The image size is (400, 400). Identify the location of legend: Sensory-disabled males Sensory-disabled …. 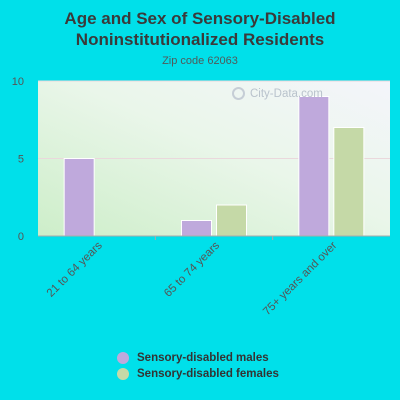
(198, 366).